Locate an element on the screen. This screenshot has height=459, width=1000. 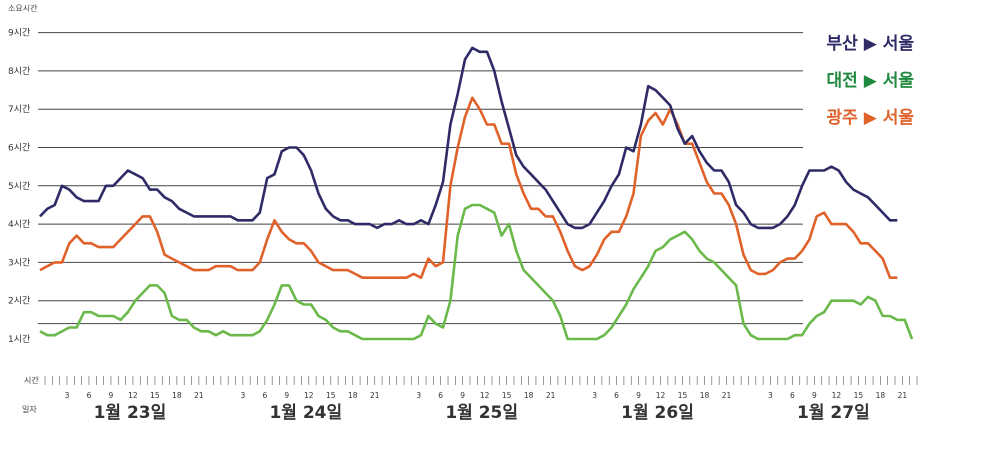
legend-entry: 부산 ▶ 서울 is located at coordinates (871, 44).